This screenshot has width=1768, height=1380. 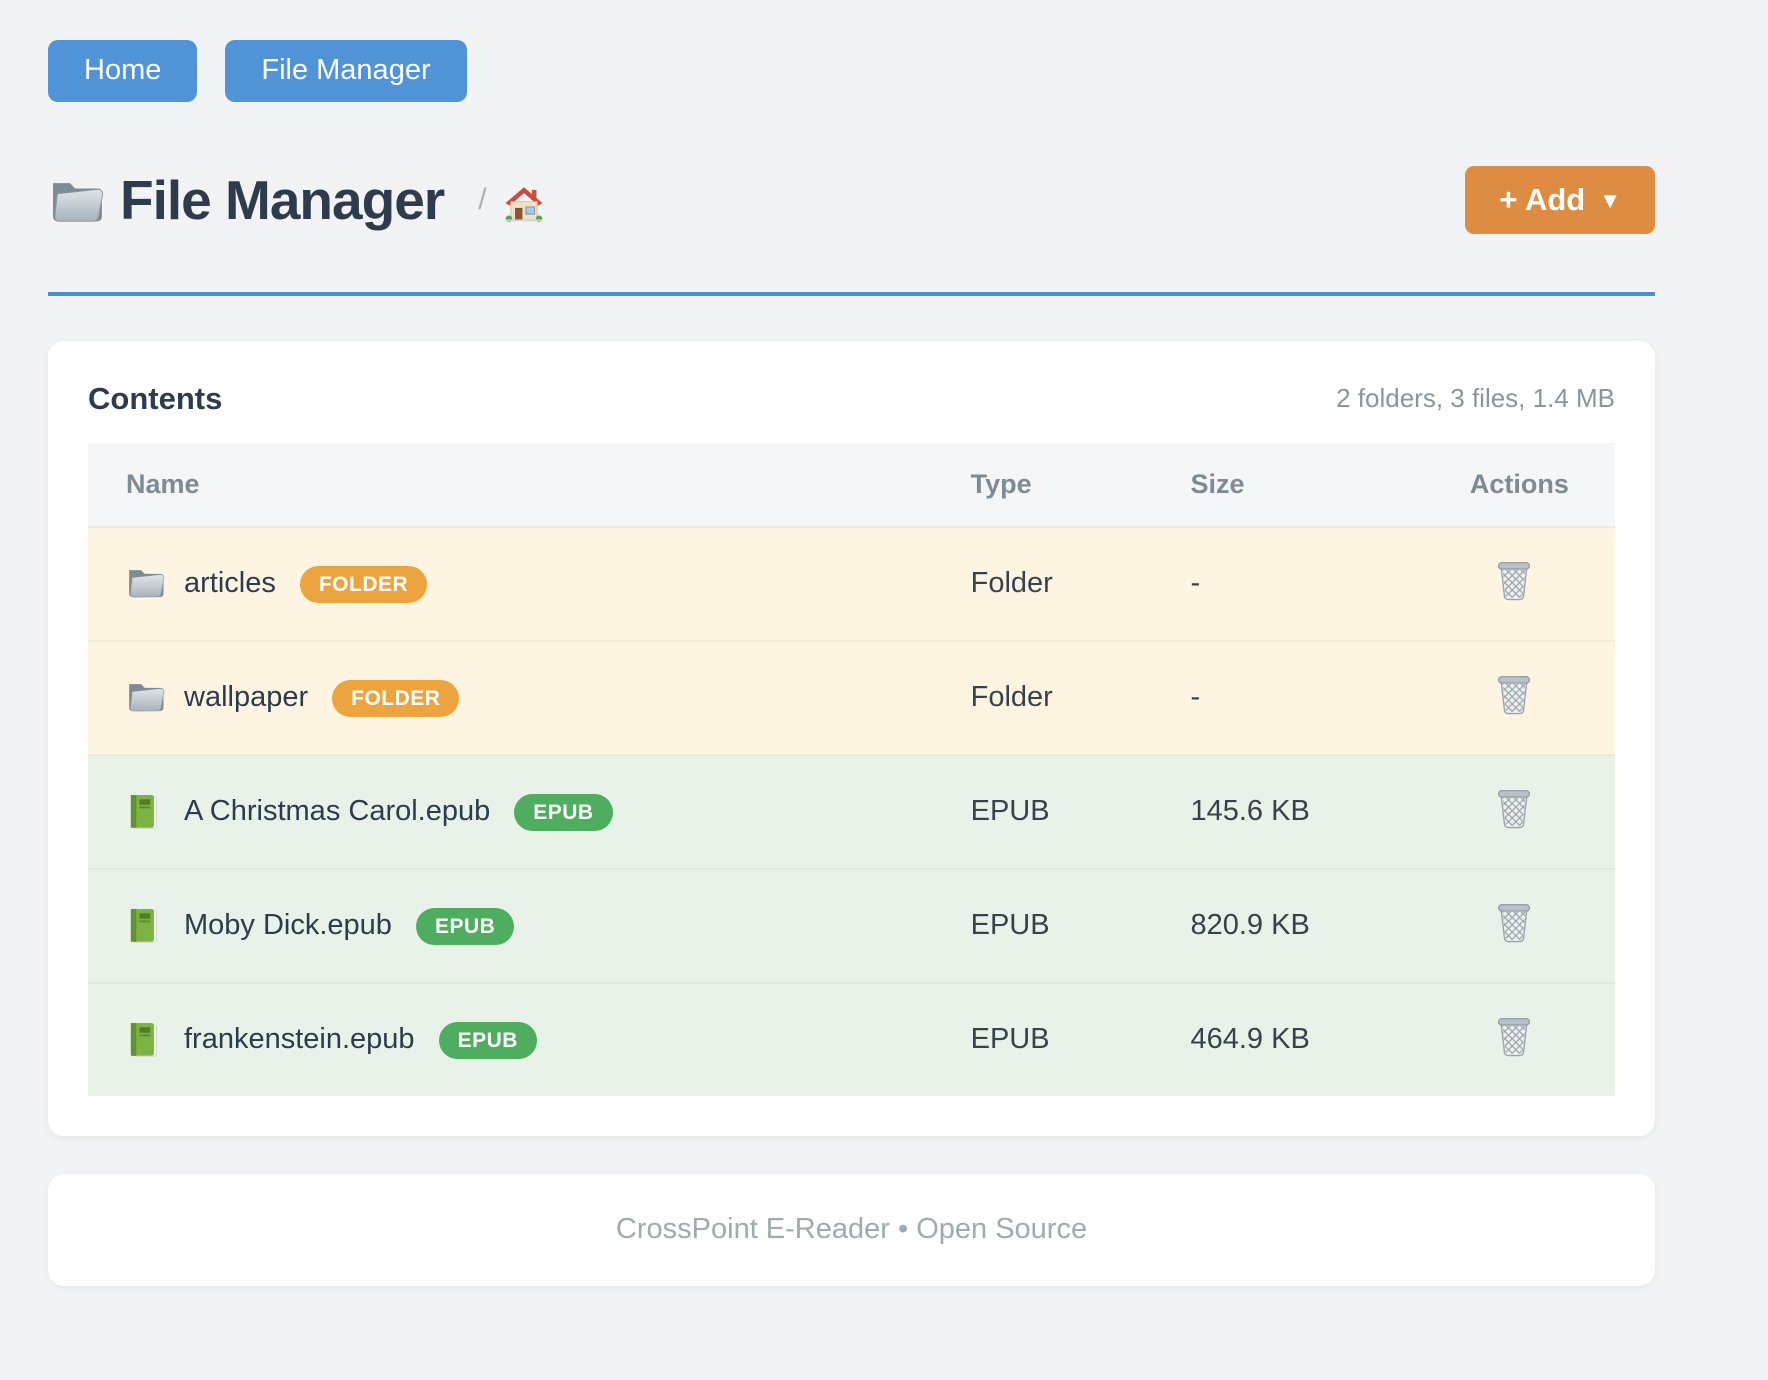 What do you see at coordinates (123, 71) in the screenshot?
I see `home-button: Home` at bounding box center [123, 71].